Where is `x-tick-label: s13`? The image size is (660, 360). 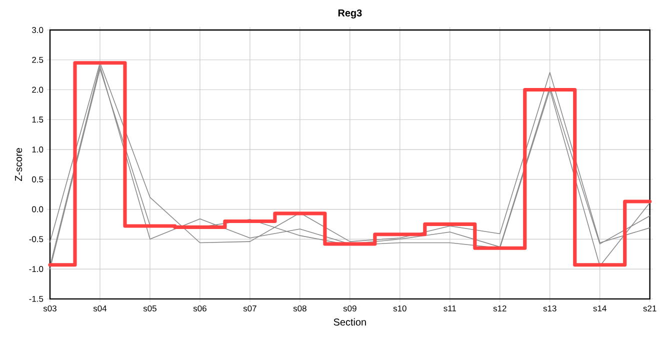
x-tick-label: s13 is located at coordinates (549, 308).